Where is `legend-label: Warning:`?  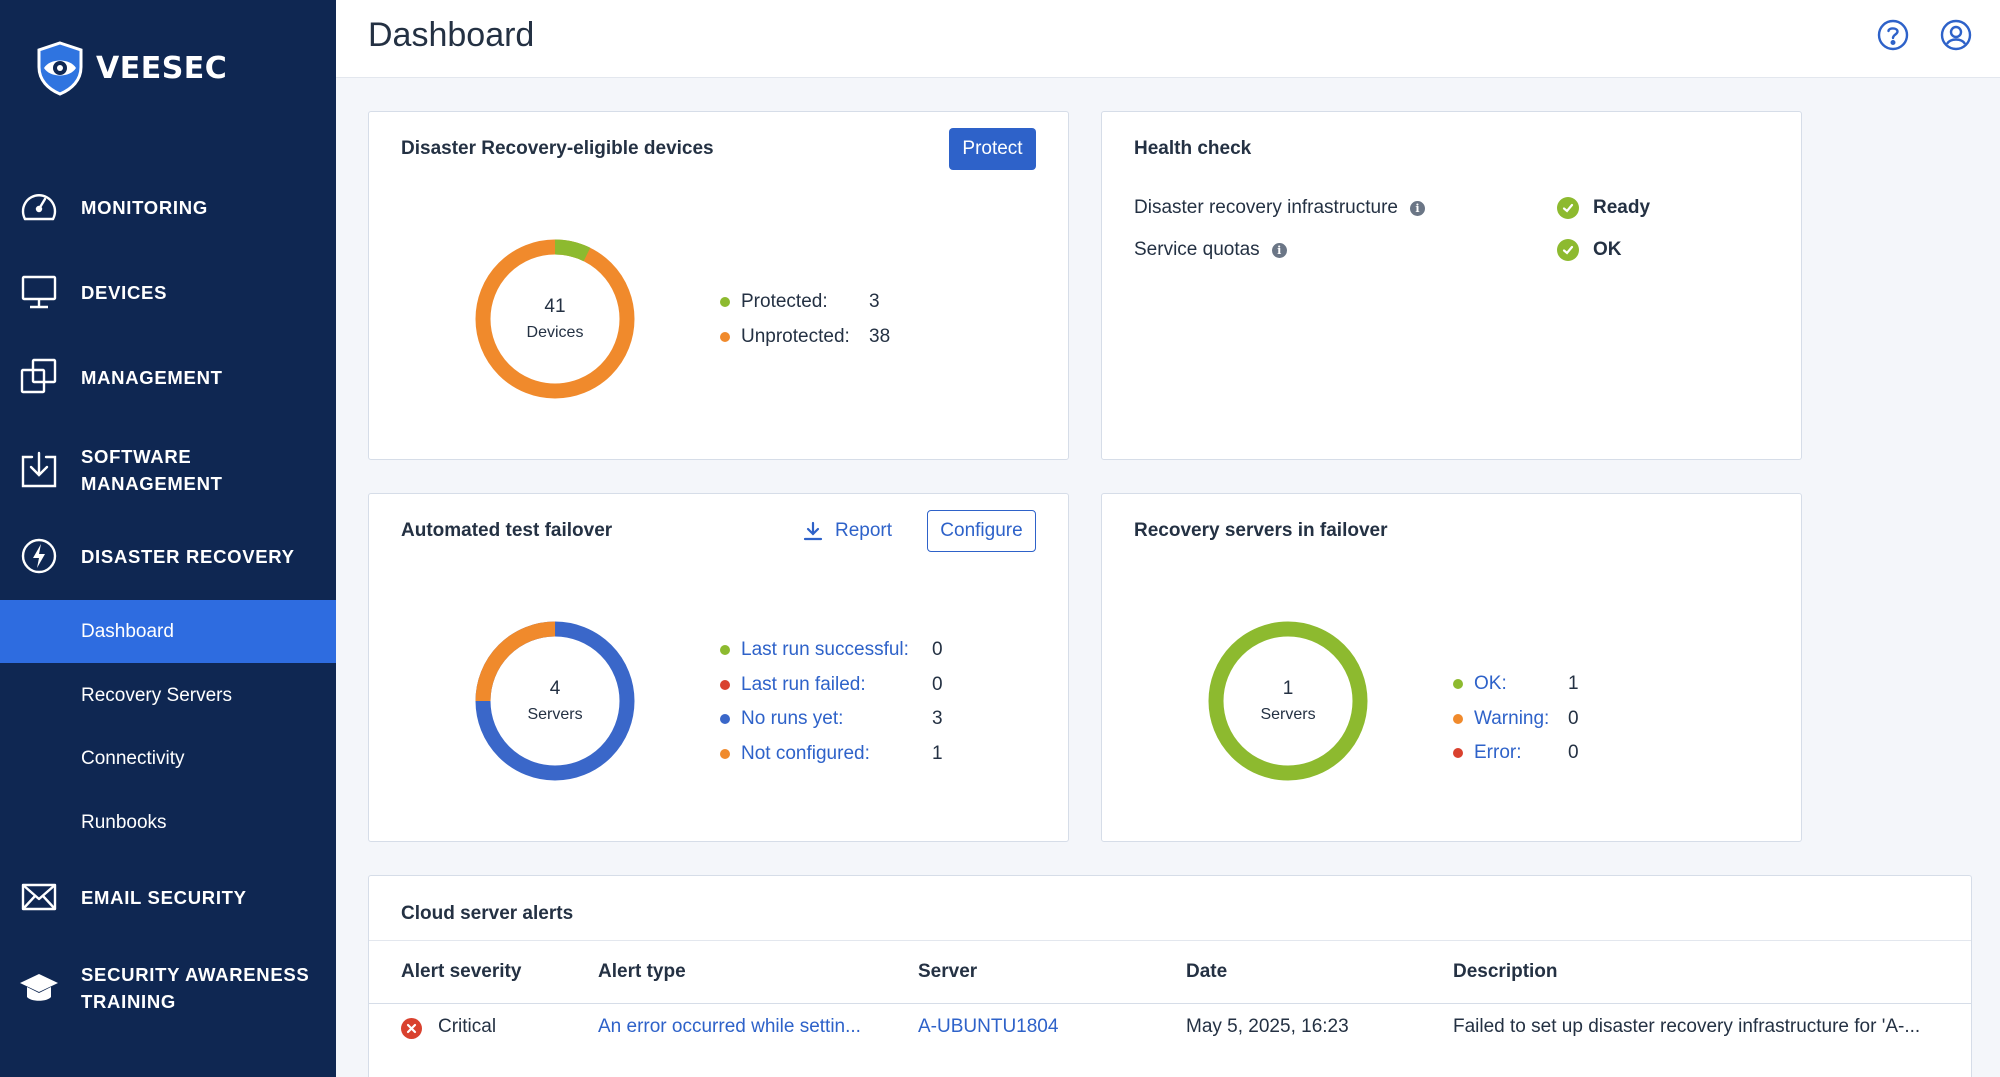
legend-label: Warning: is located at coordinates (1512, 718).